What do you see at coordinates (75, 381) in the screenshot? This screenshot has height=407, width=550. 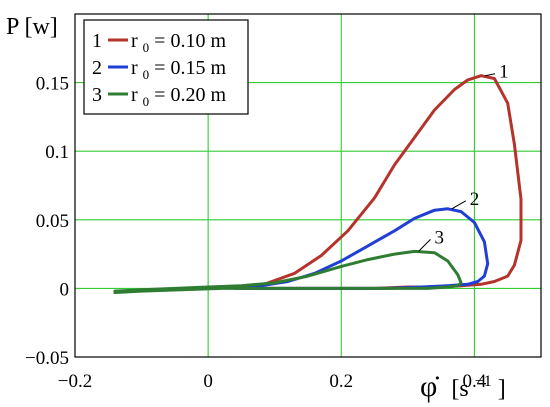 I see `x-tick-label: −0.2` at bounding box center [75, 381].